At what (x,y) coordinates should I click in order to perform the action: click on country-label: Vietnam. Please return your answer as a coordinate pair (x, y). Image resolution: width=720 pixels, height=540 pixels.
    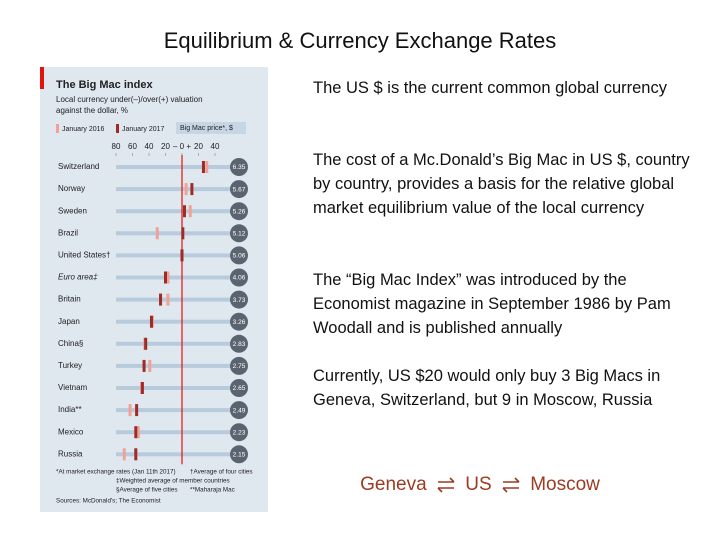
    Looking at the image, I should click on (73, 387).